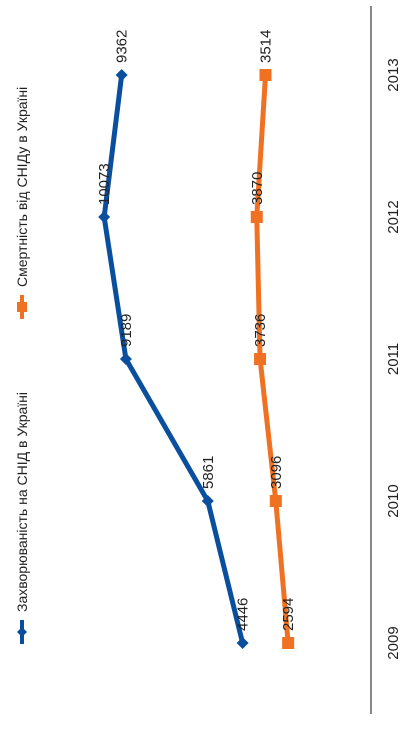 The image size is (402, 735). What do you see at coordinates (288, 614) in the screenshot?
I see `data-label: 2594` at bounding box center [288, 614].